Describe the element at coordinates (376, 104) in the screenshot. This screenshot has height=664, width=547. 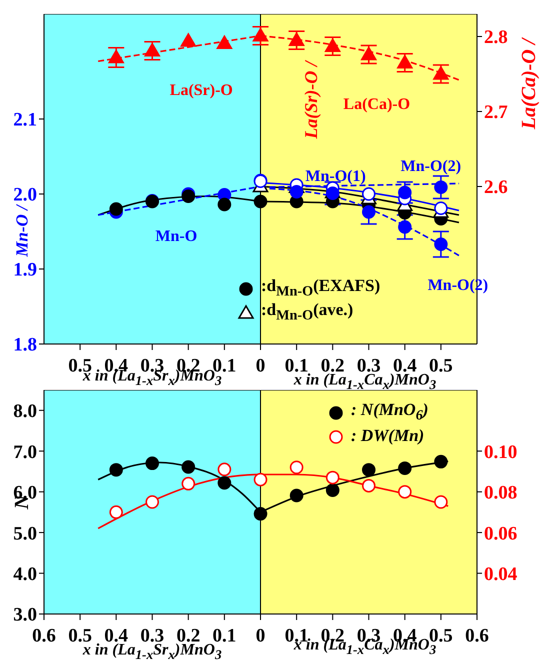
I see `series-label: La(Ca)-O` at that location.